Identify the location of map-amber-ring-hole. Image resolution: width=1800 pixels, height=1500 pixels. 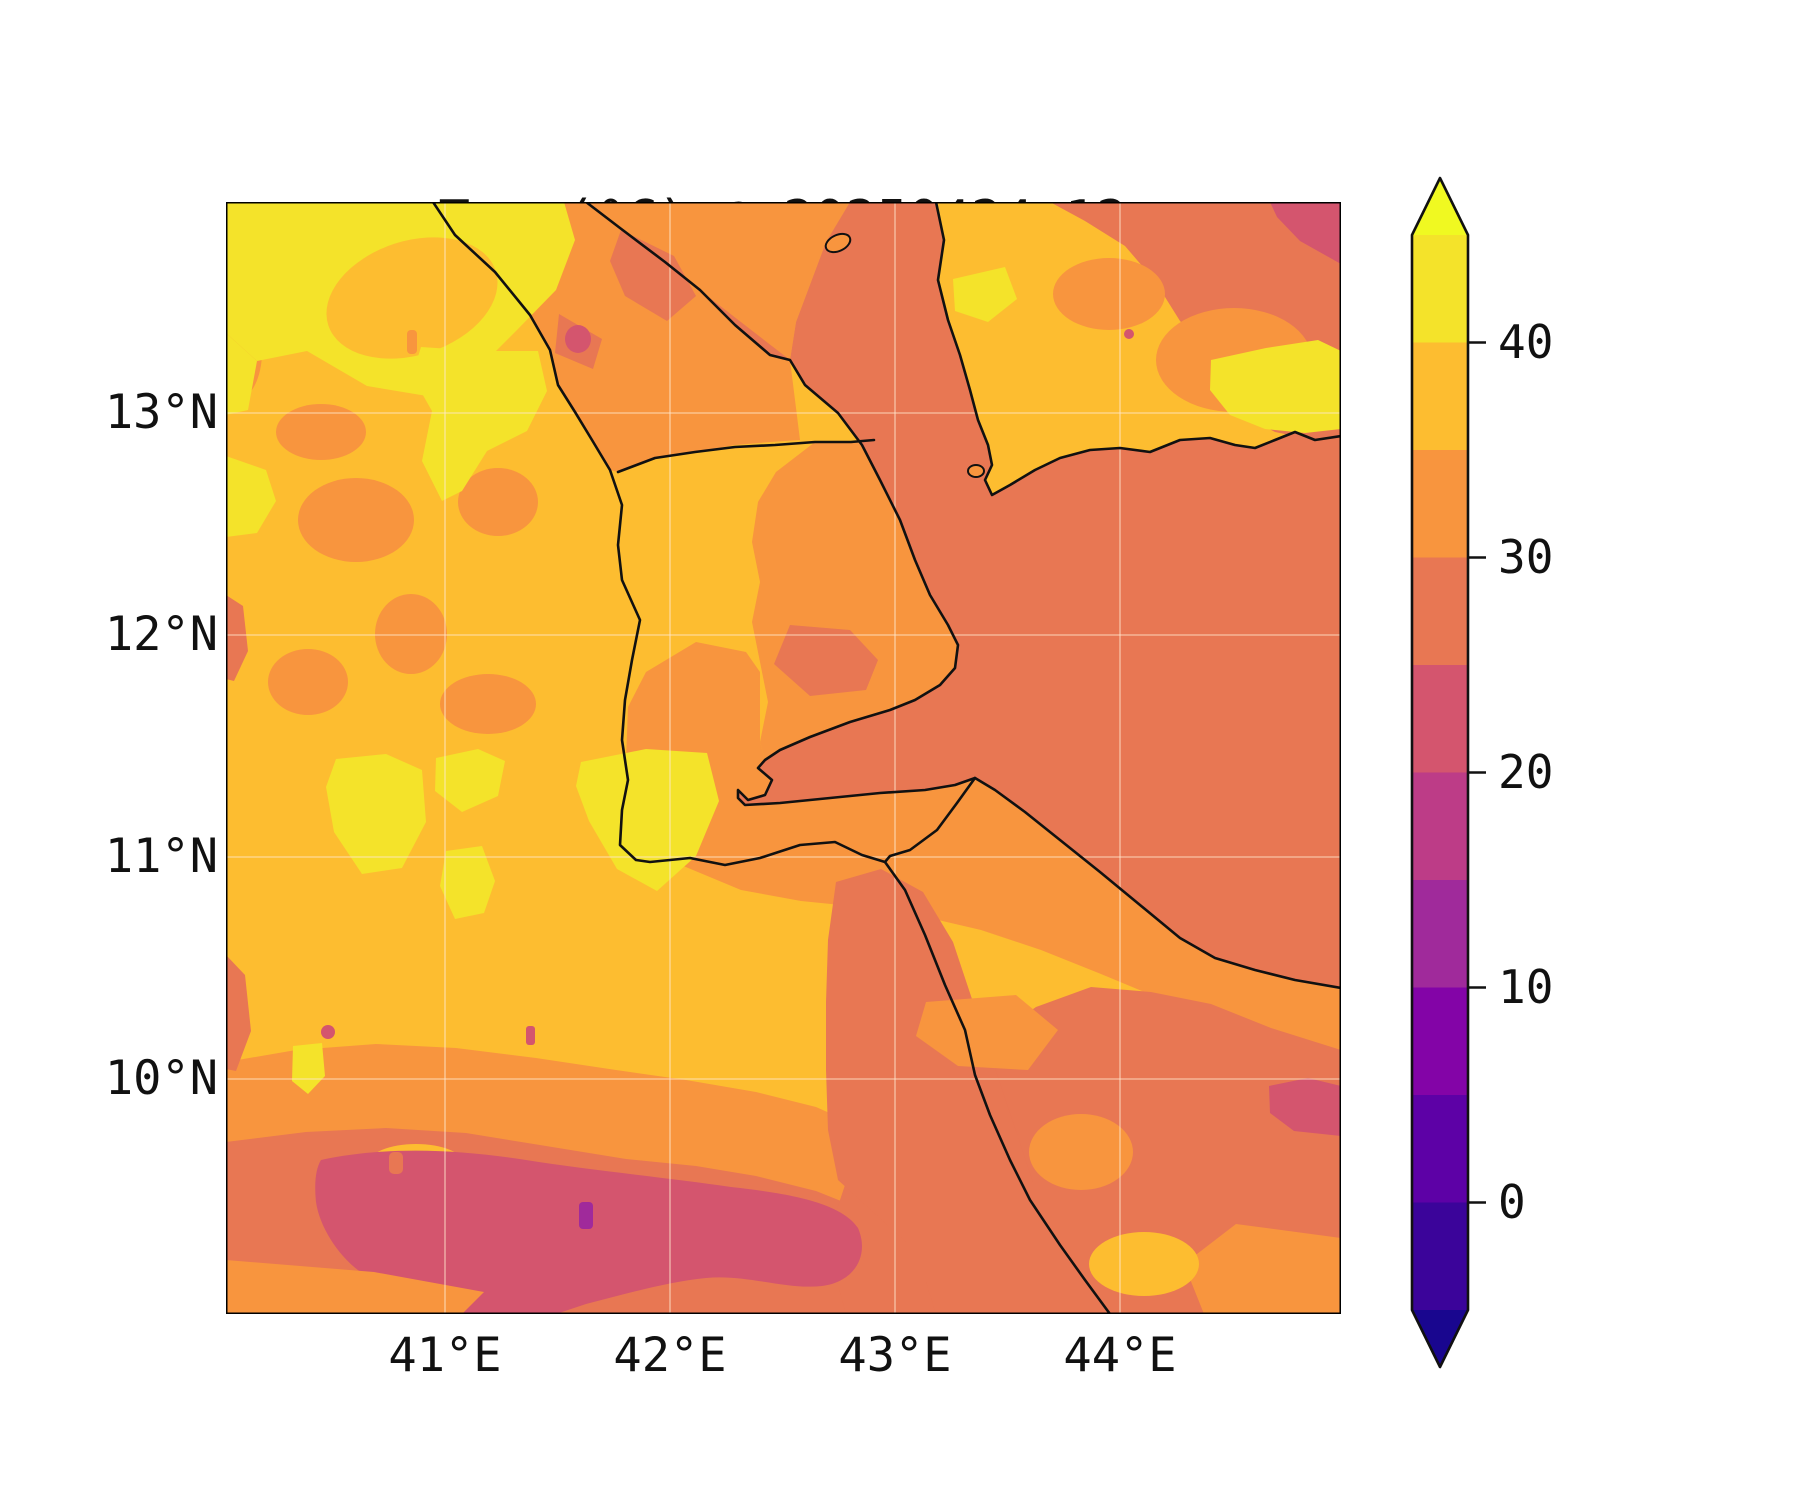
(412, 298).